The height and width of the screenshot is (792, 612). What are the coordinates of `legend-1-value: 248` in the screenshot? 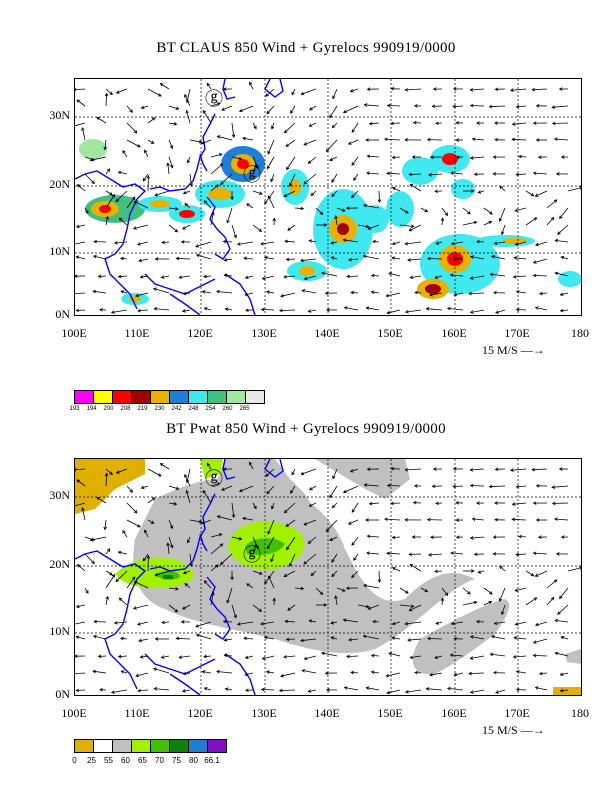 It's located at (193, 409).